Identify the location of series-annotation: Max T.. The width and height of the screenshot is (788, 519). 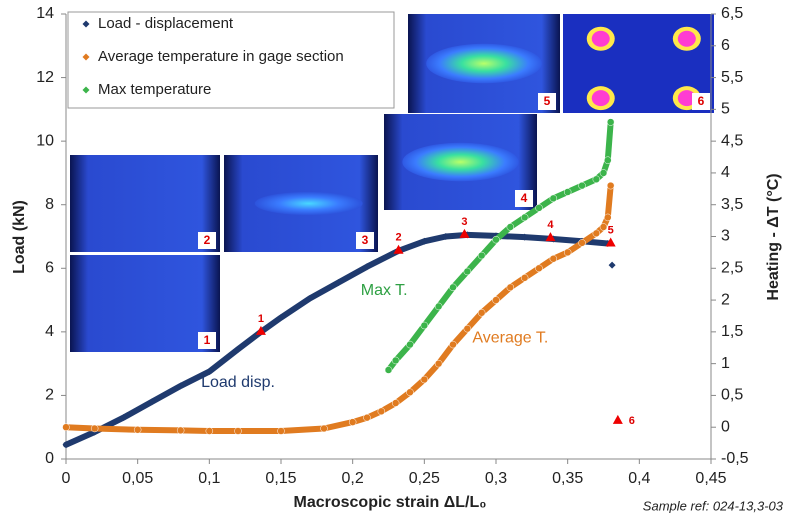
(384, 290).